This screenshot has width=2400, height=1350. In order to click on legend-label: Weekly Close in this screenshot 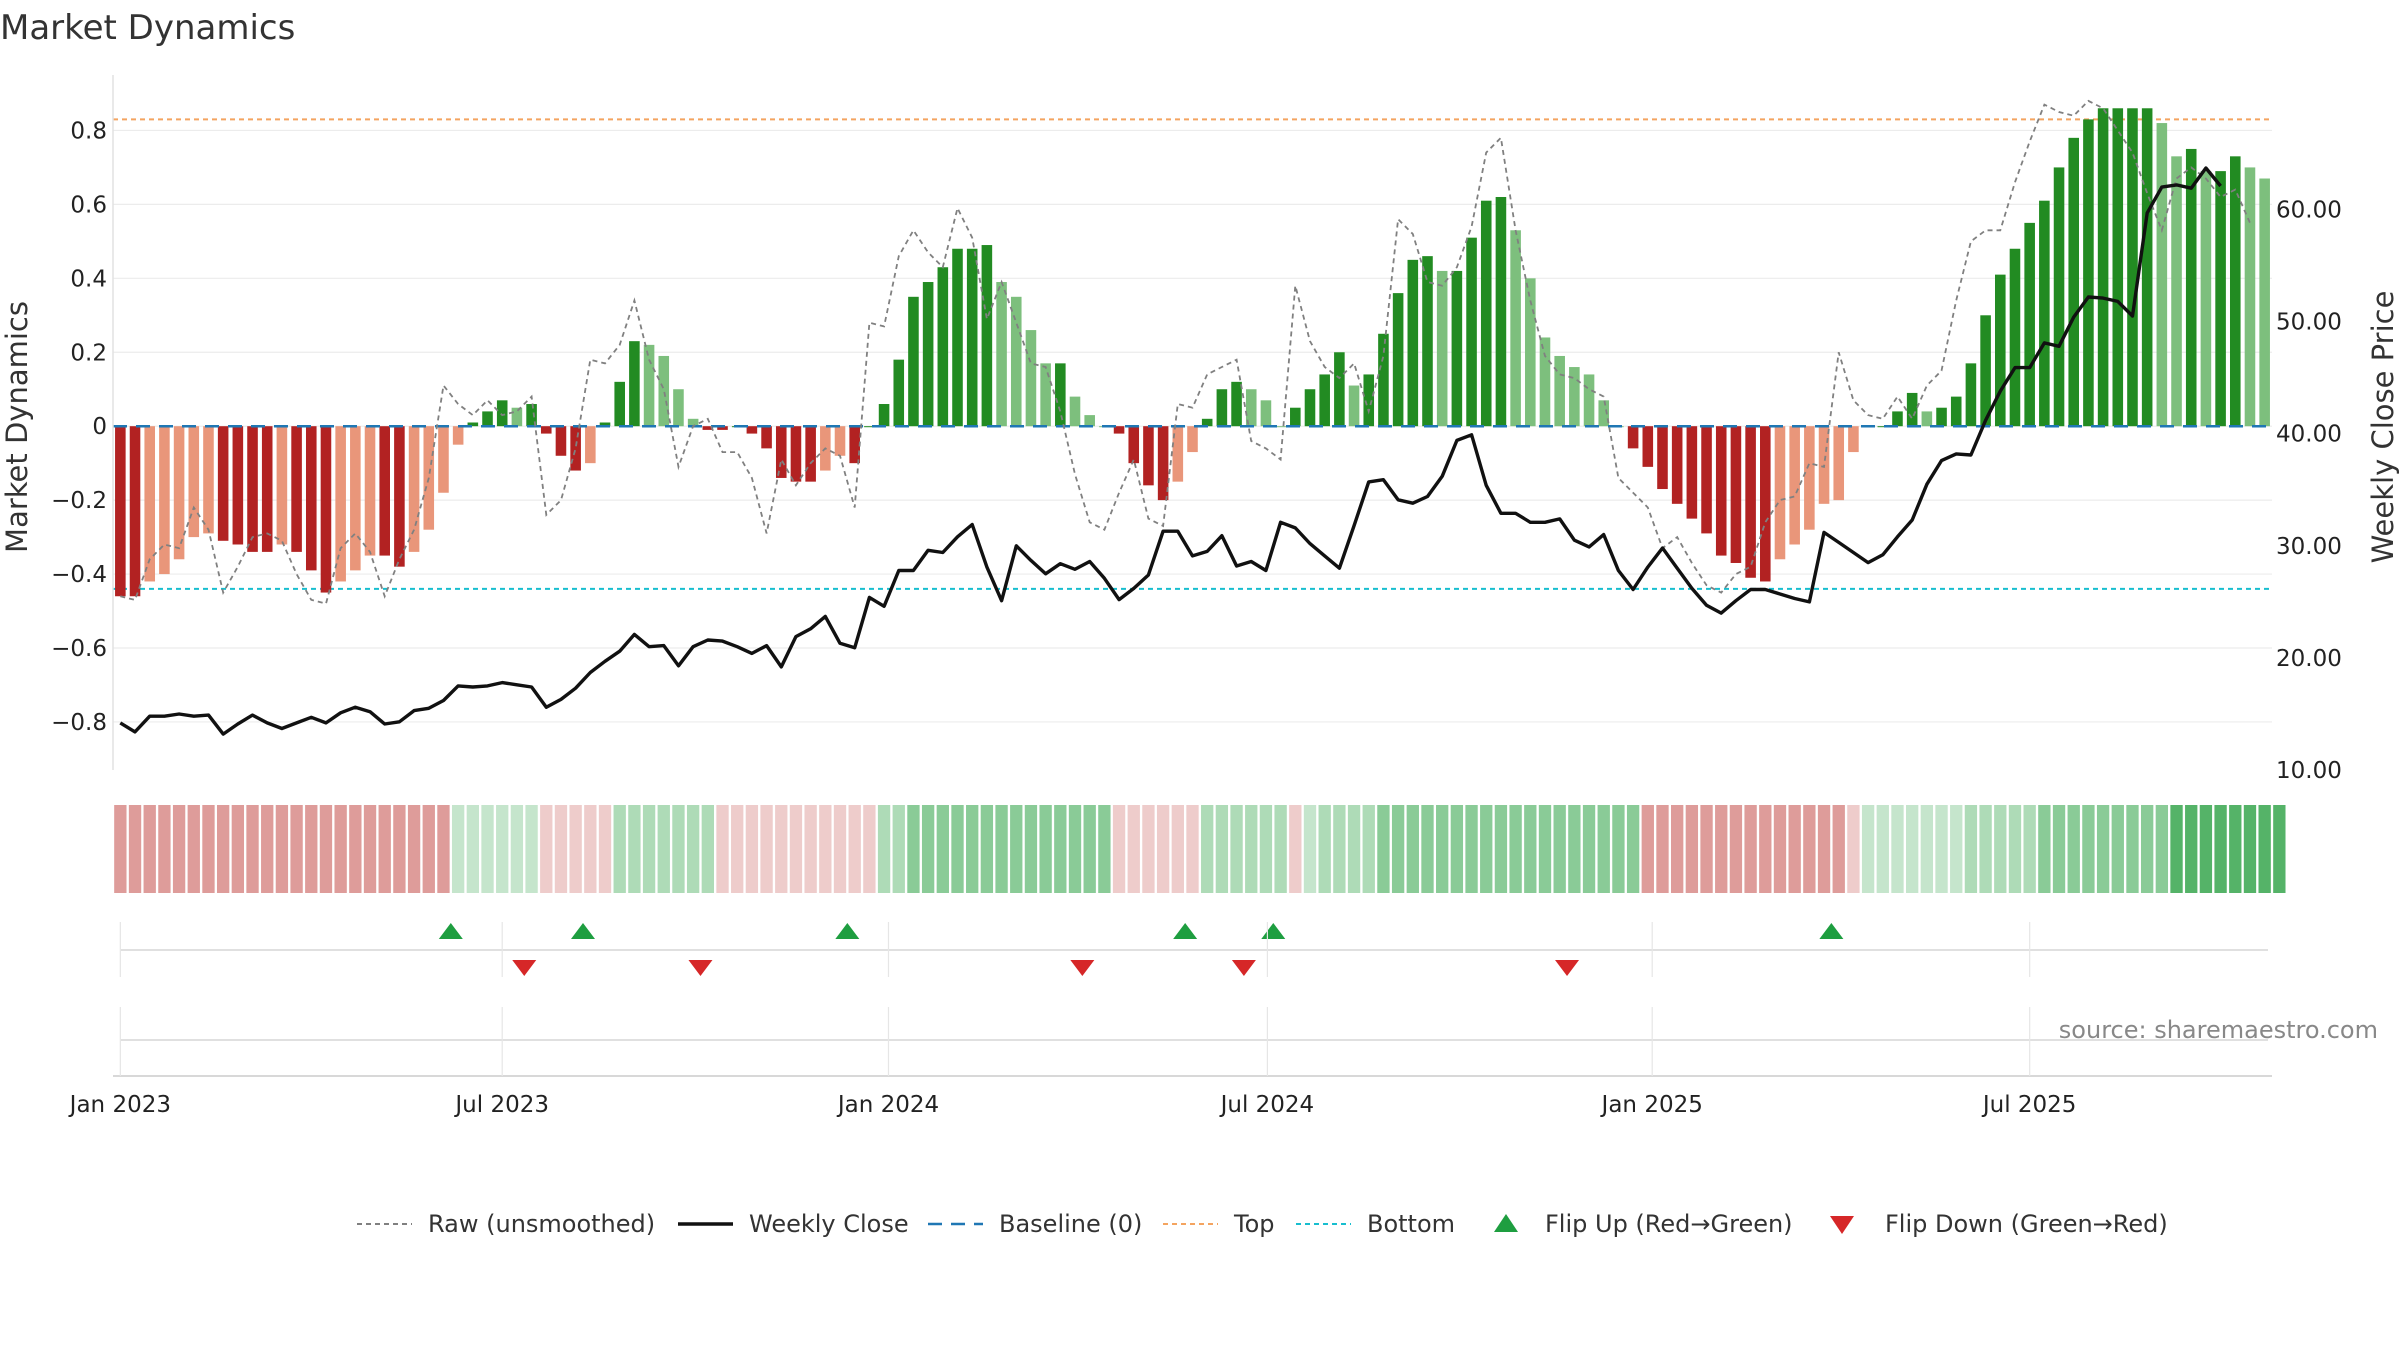, I will do `click(829, 1224)`.